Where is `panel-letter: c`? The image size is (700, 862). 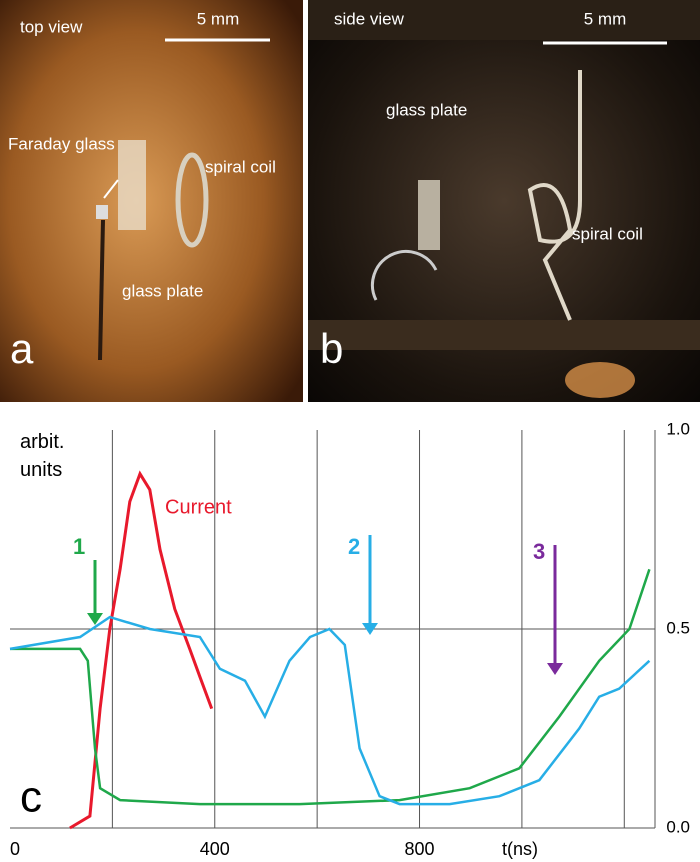
panel-letter: c is located at coordinates (31, 797).